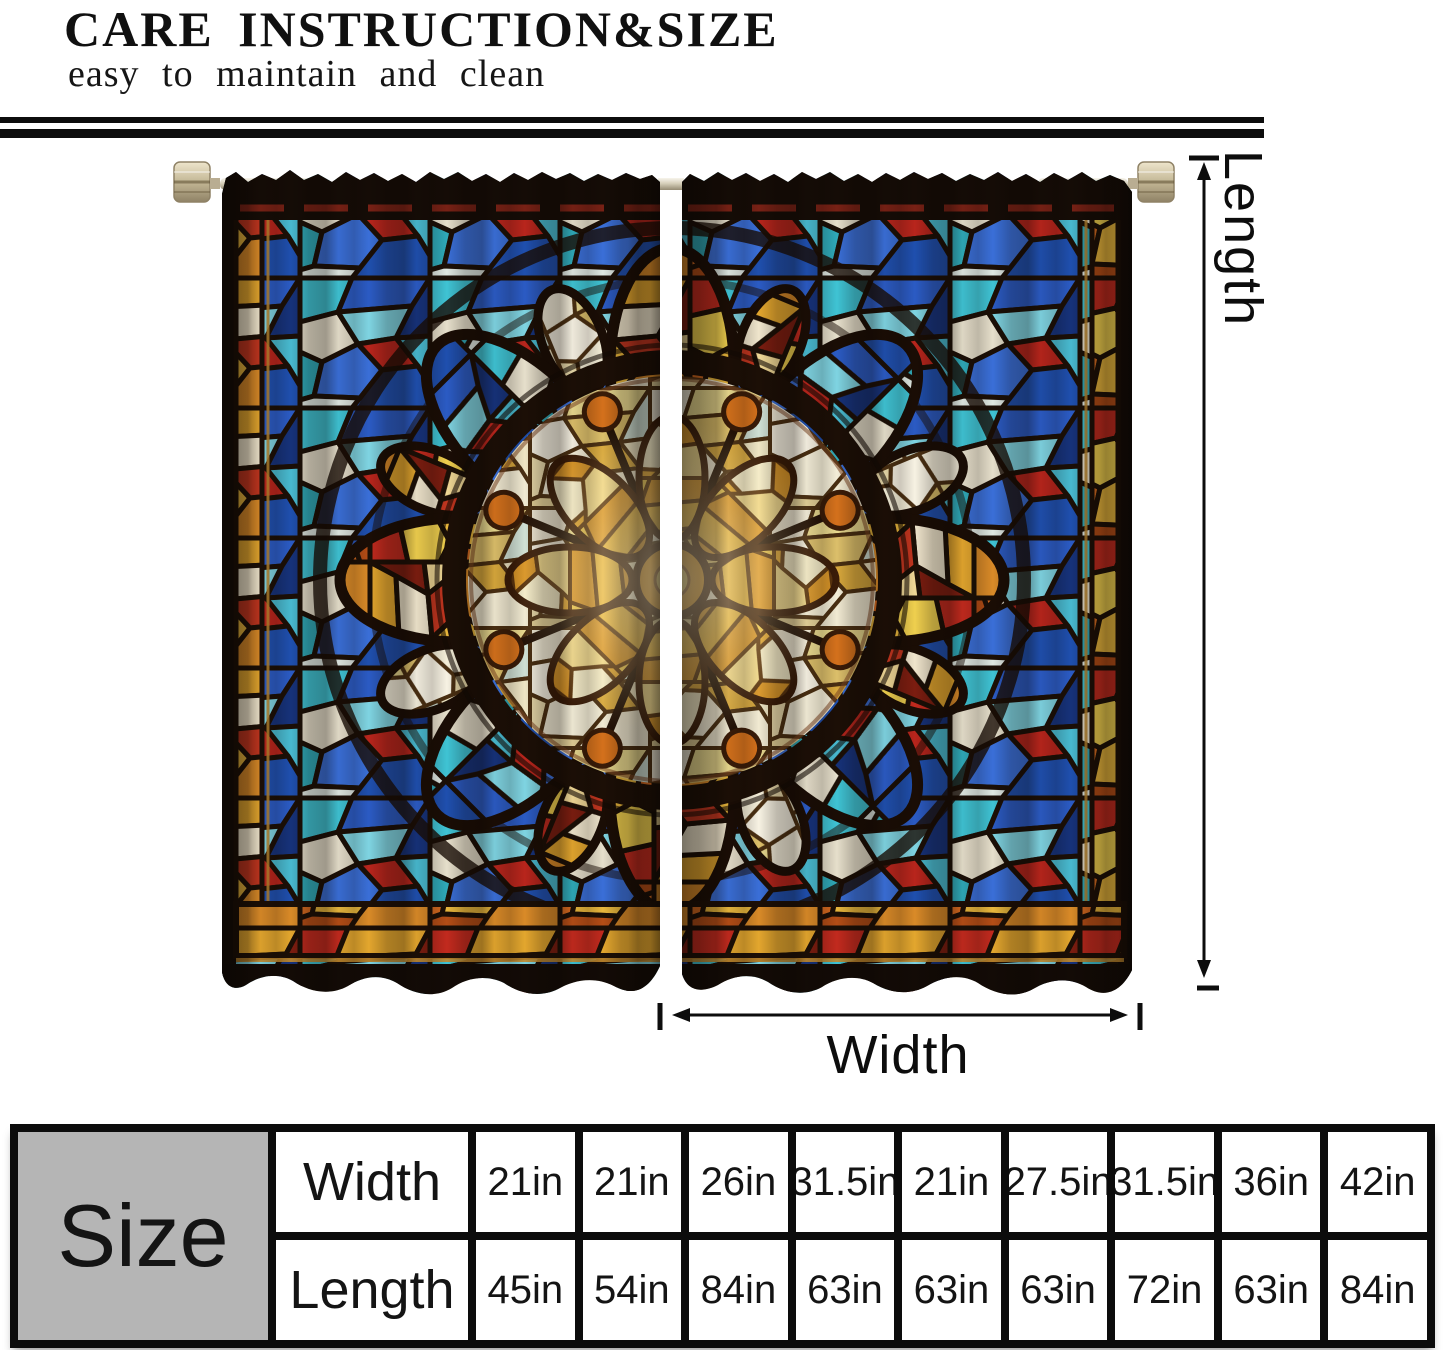  Describe the element at coordinates (898, 1055) in the screenshot. I see `width-label: Width` at that location.